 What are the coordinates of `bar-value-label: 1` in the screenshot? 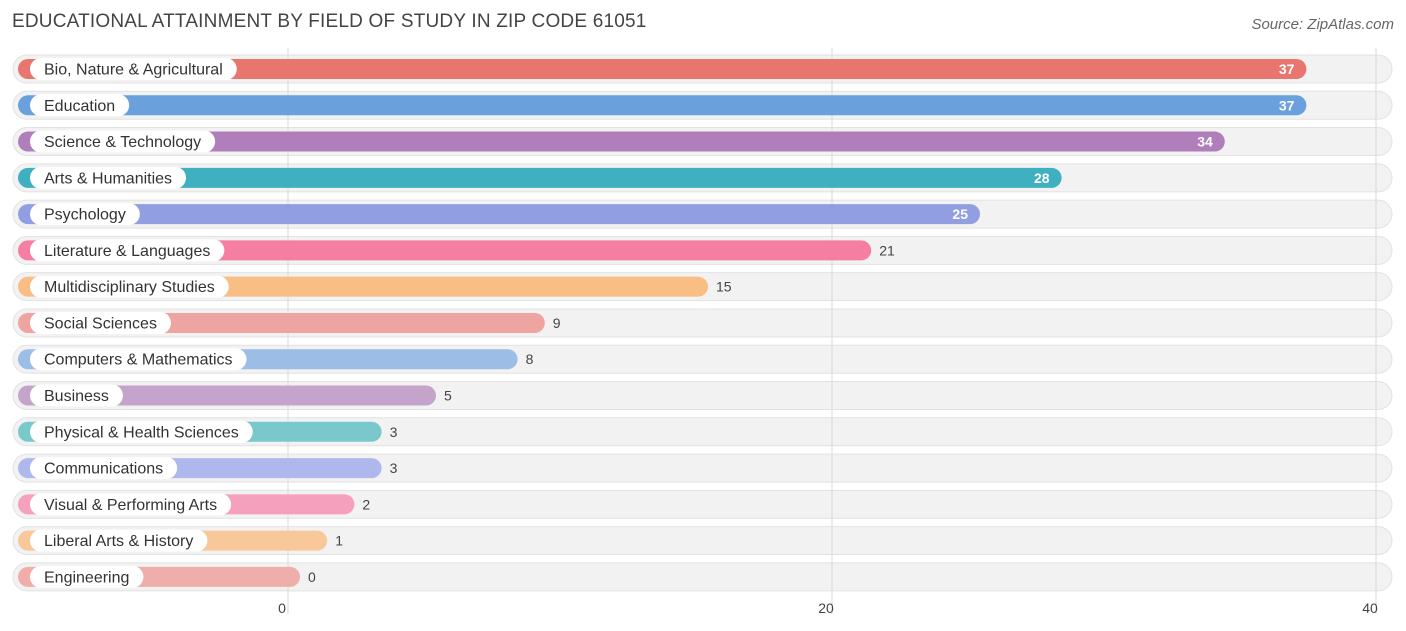 It's located at (339, 541).